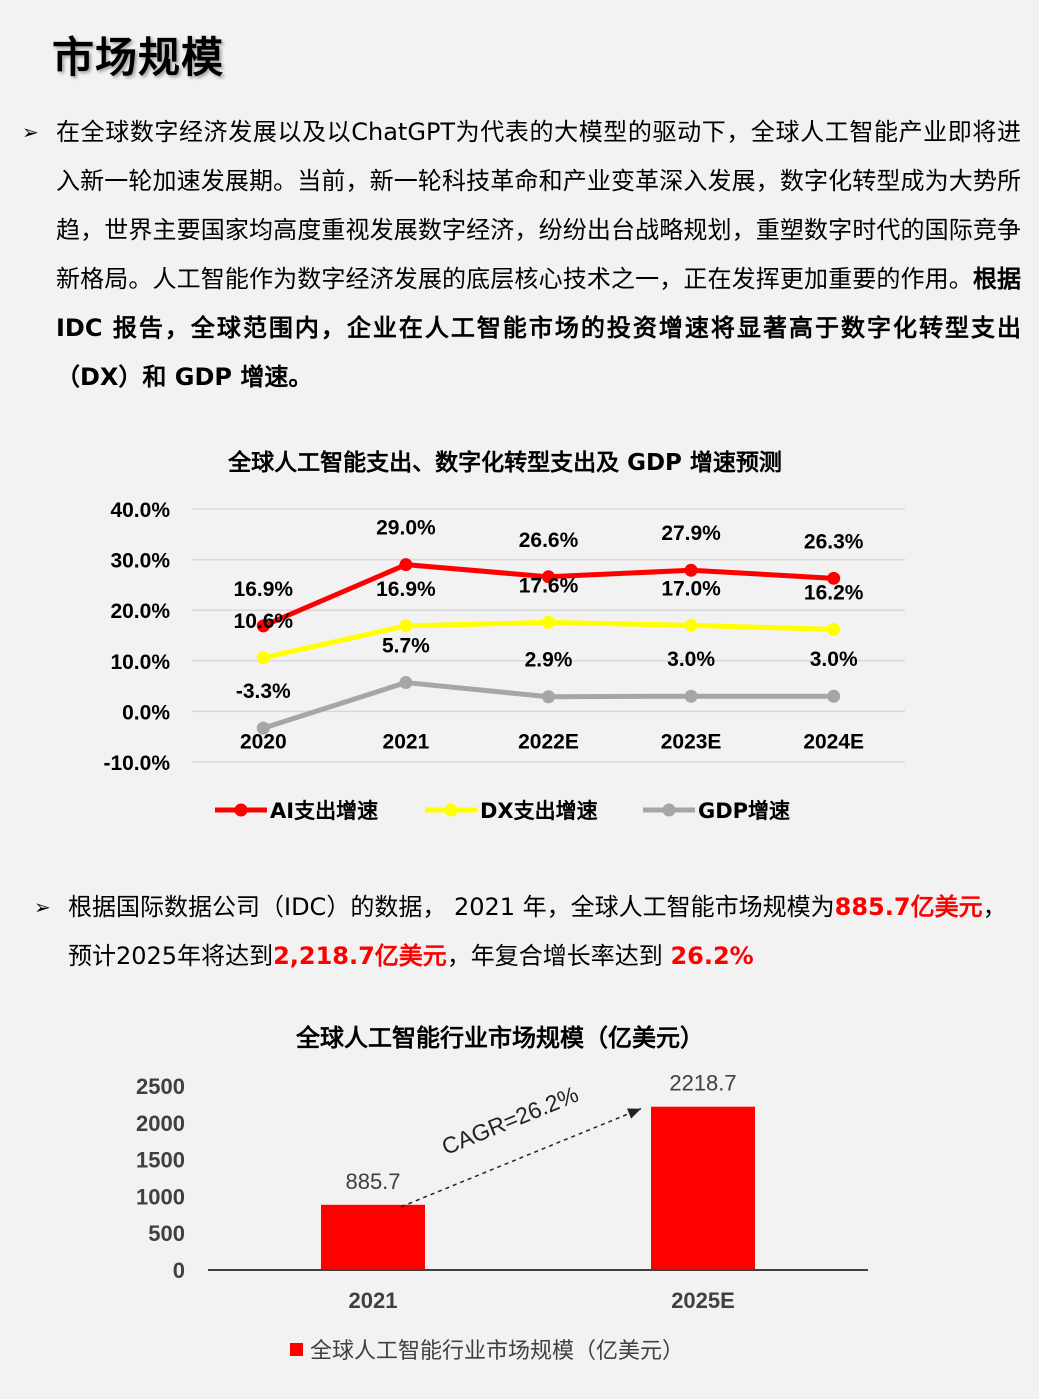 The width and height of the screenshot is (1039, 1399). What do you see at coordinates (372, 1181) in the screenshot?
I see `bar-data-label: 885.7` at bounding box center [372, 1181].